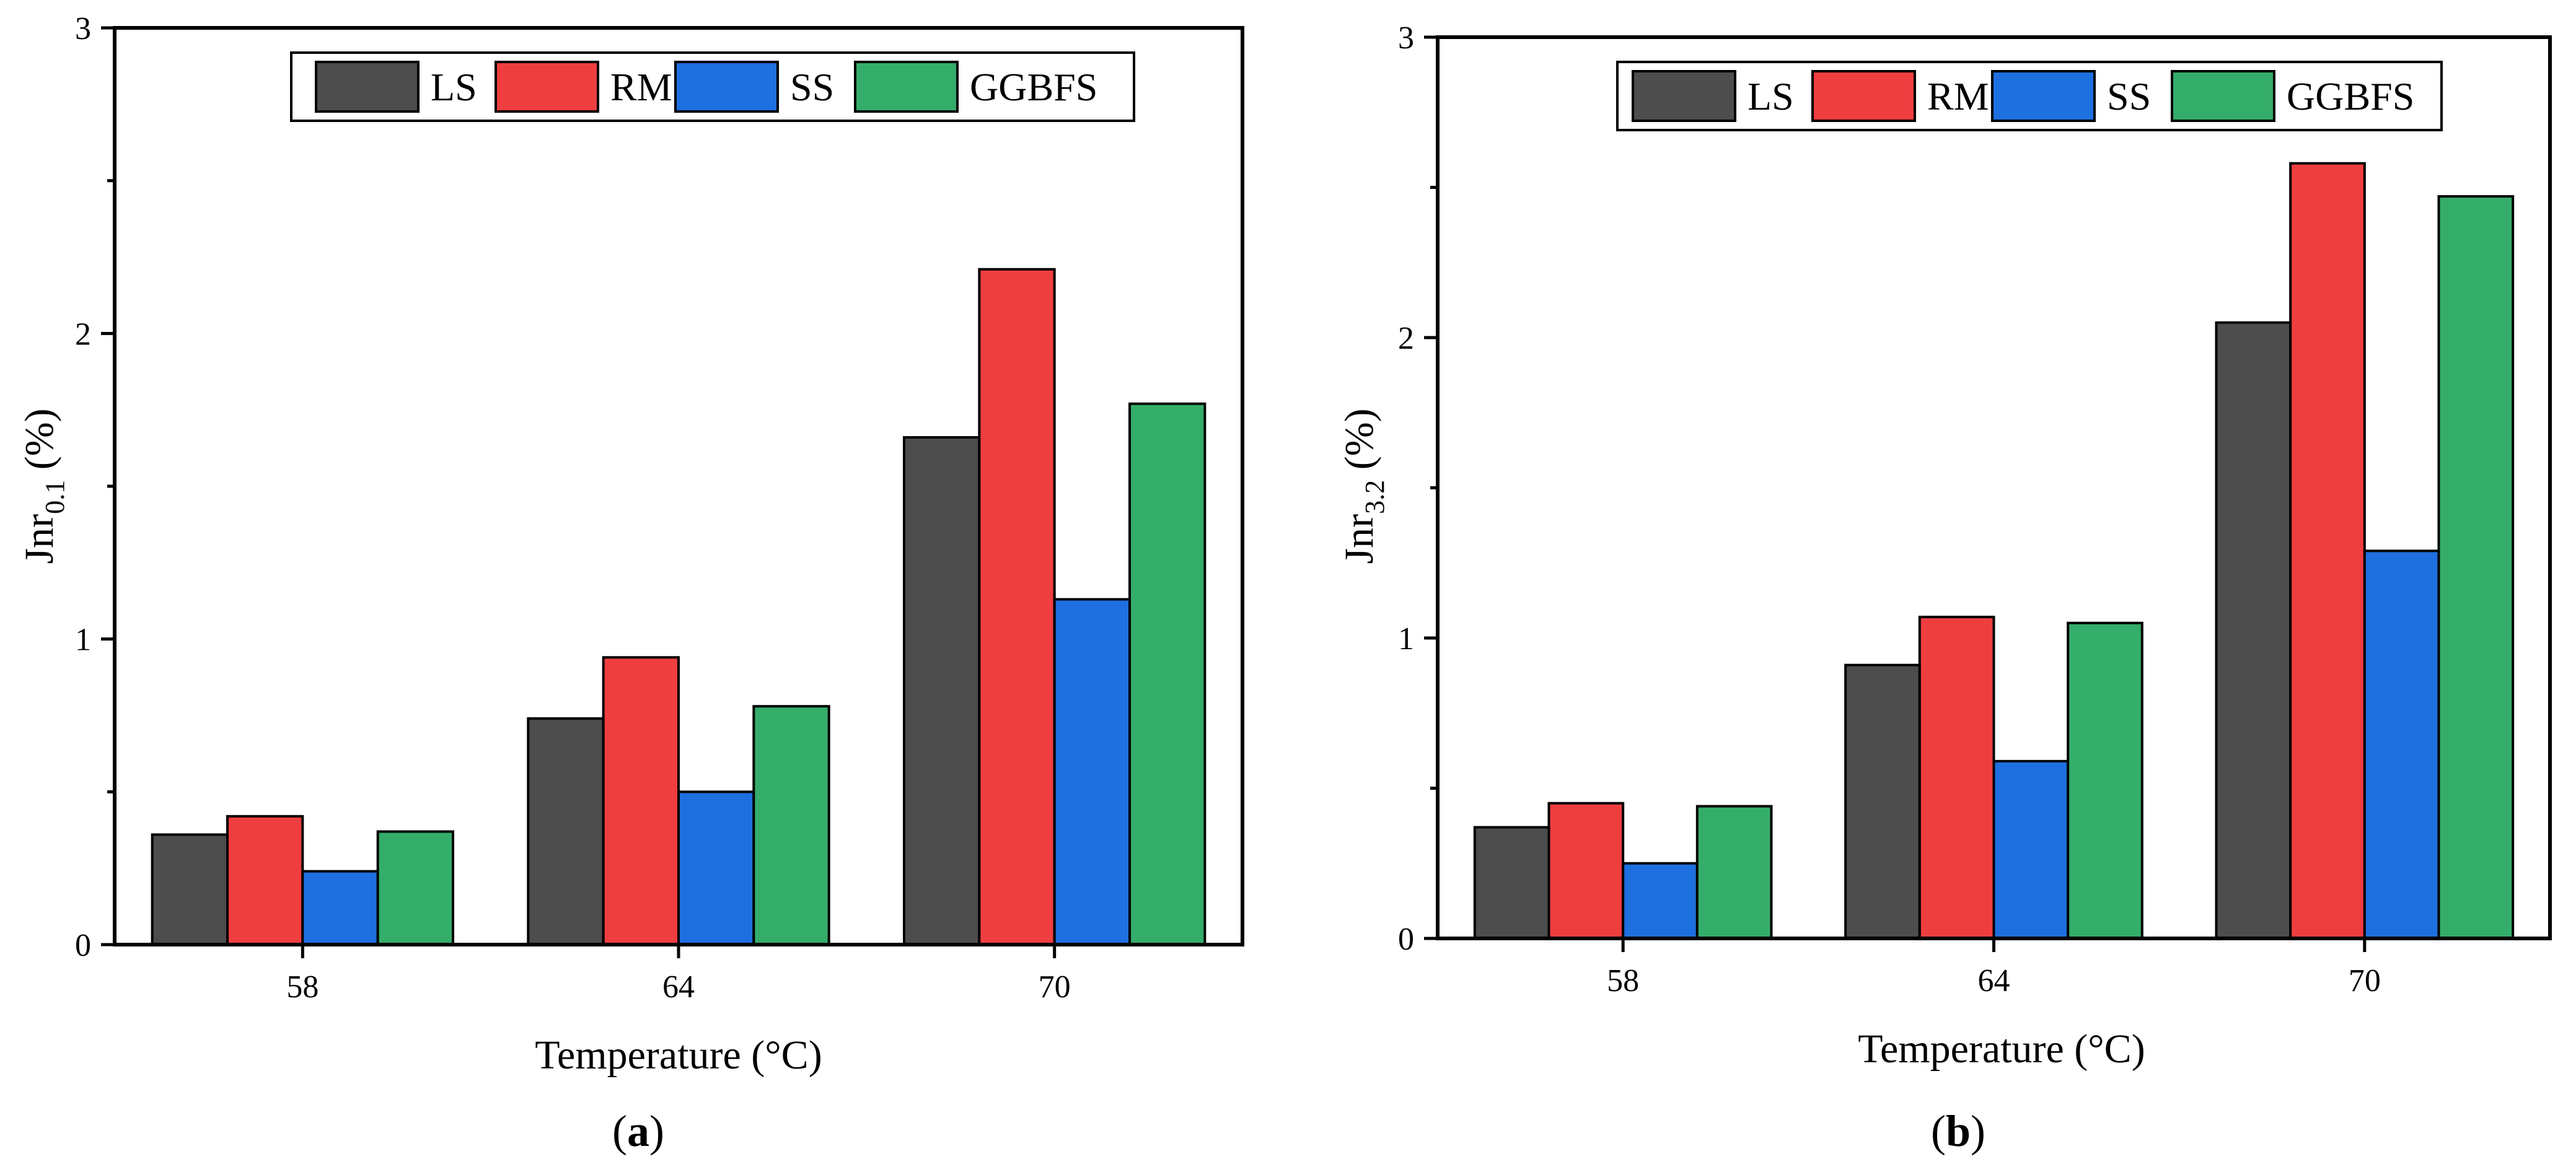  I want to click on bar-ss-58-b, so click(1661, 901).